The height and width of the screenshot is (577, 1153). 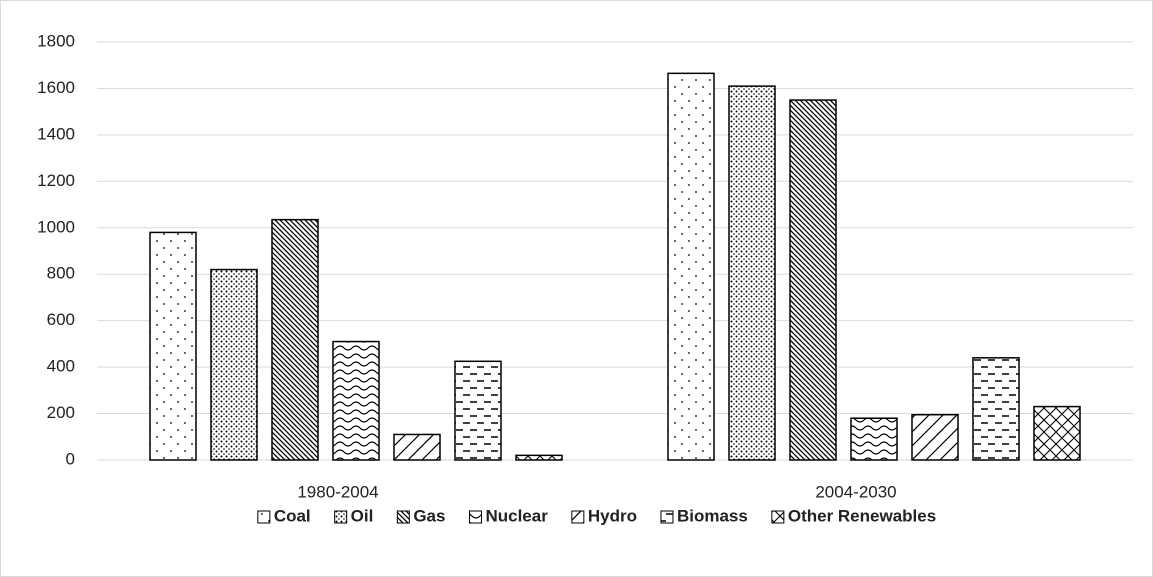 What do you see at coordinates (862, 515) in the screenshot?
I see `legend-label: Other Renewables` at bounding box center [862, 515].